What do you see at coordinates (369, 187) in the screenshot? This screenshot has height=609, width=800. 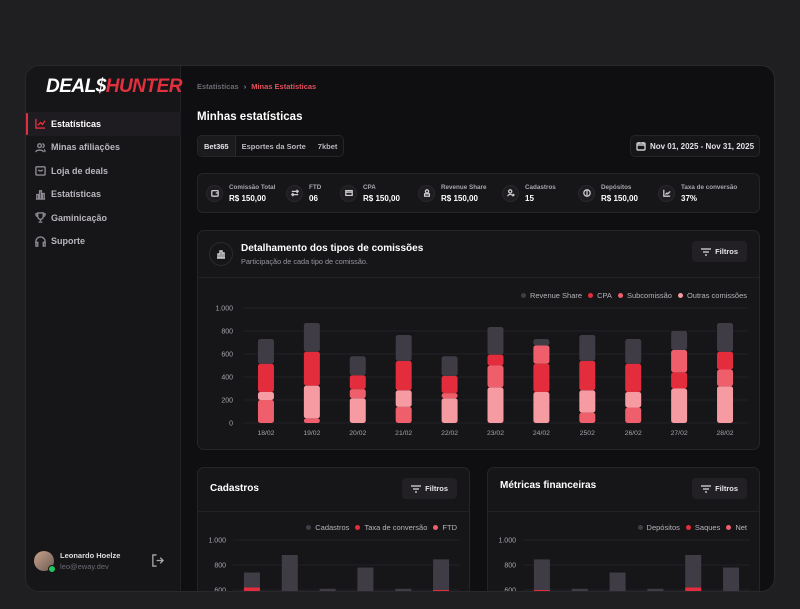 I see `stat-label: CPA` at bounding box center [369, 187].